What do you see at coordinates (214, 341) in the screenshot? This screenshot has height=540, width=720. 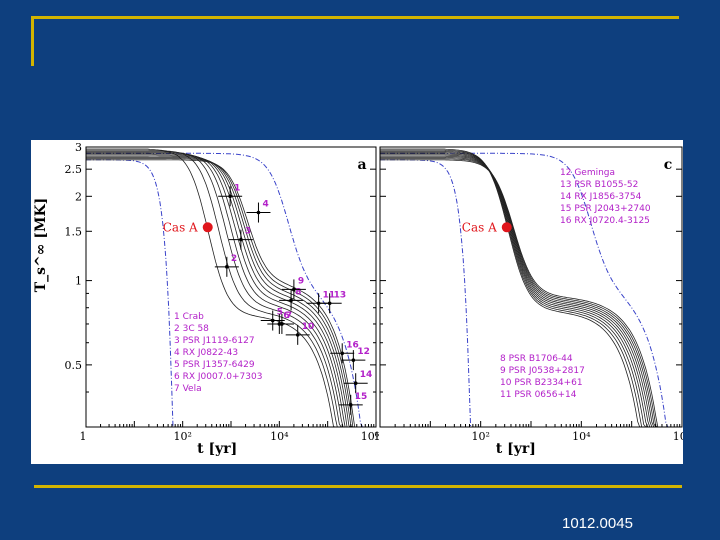 I see `legend-entry: 3 PSR J1119-6127` at bounding box center [214, 341].